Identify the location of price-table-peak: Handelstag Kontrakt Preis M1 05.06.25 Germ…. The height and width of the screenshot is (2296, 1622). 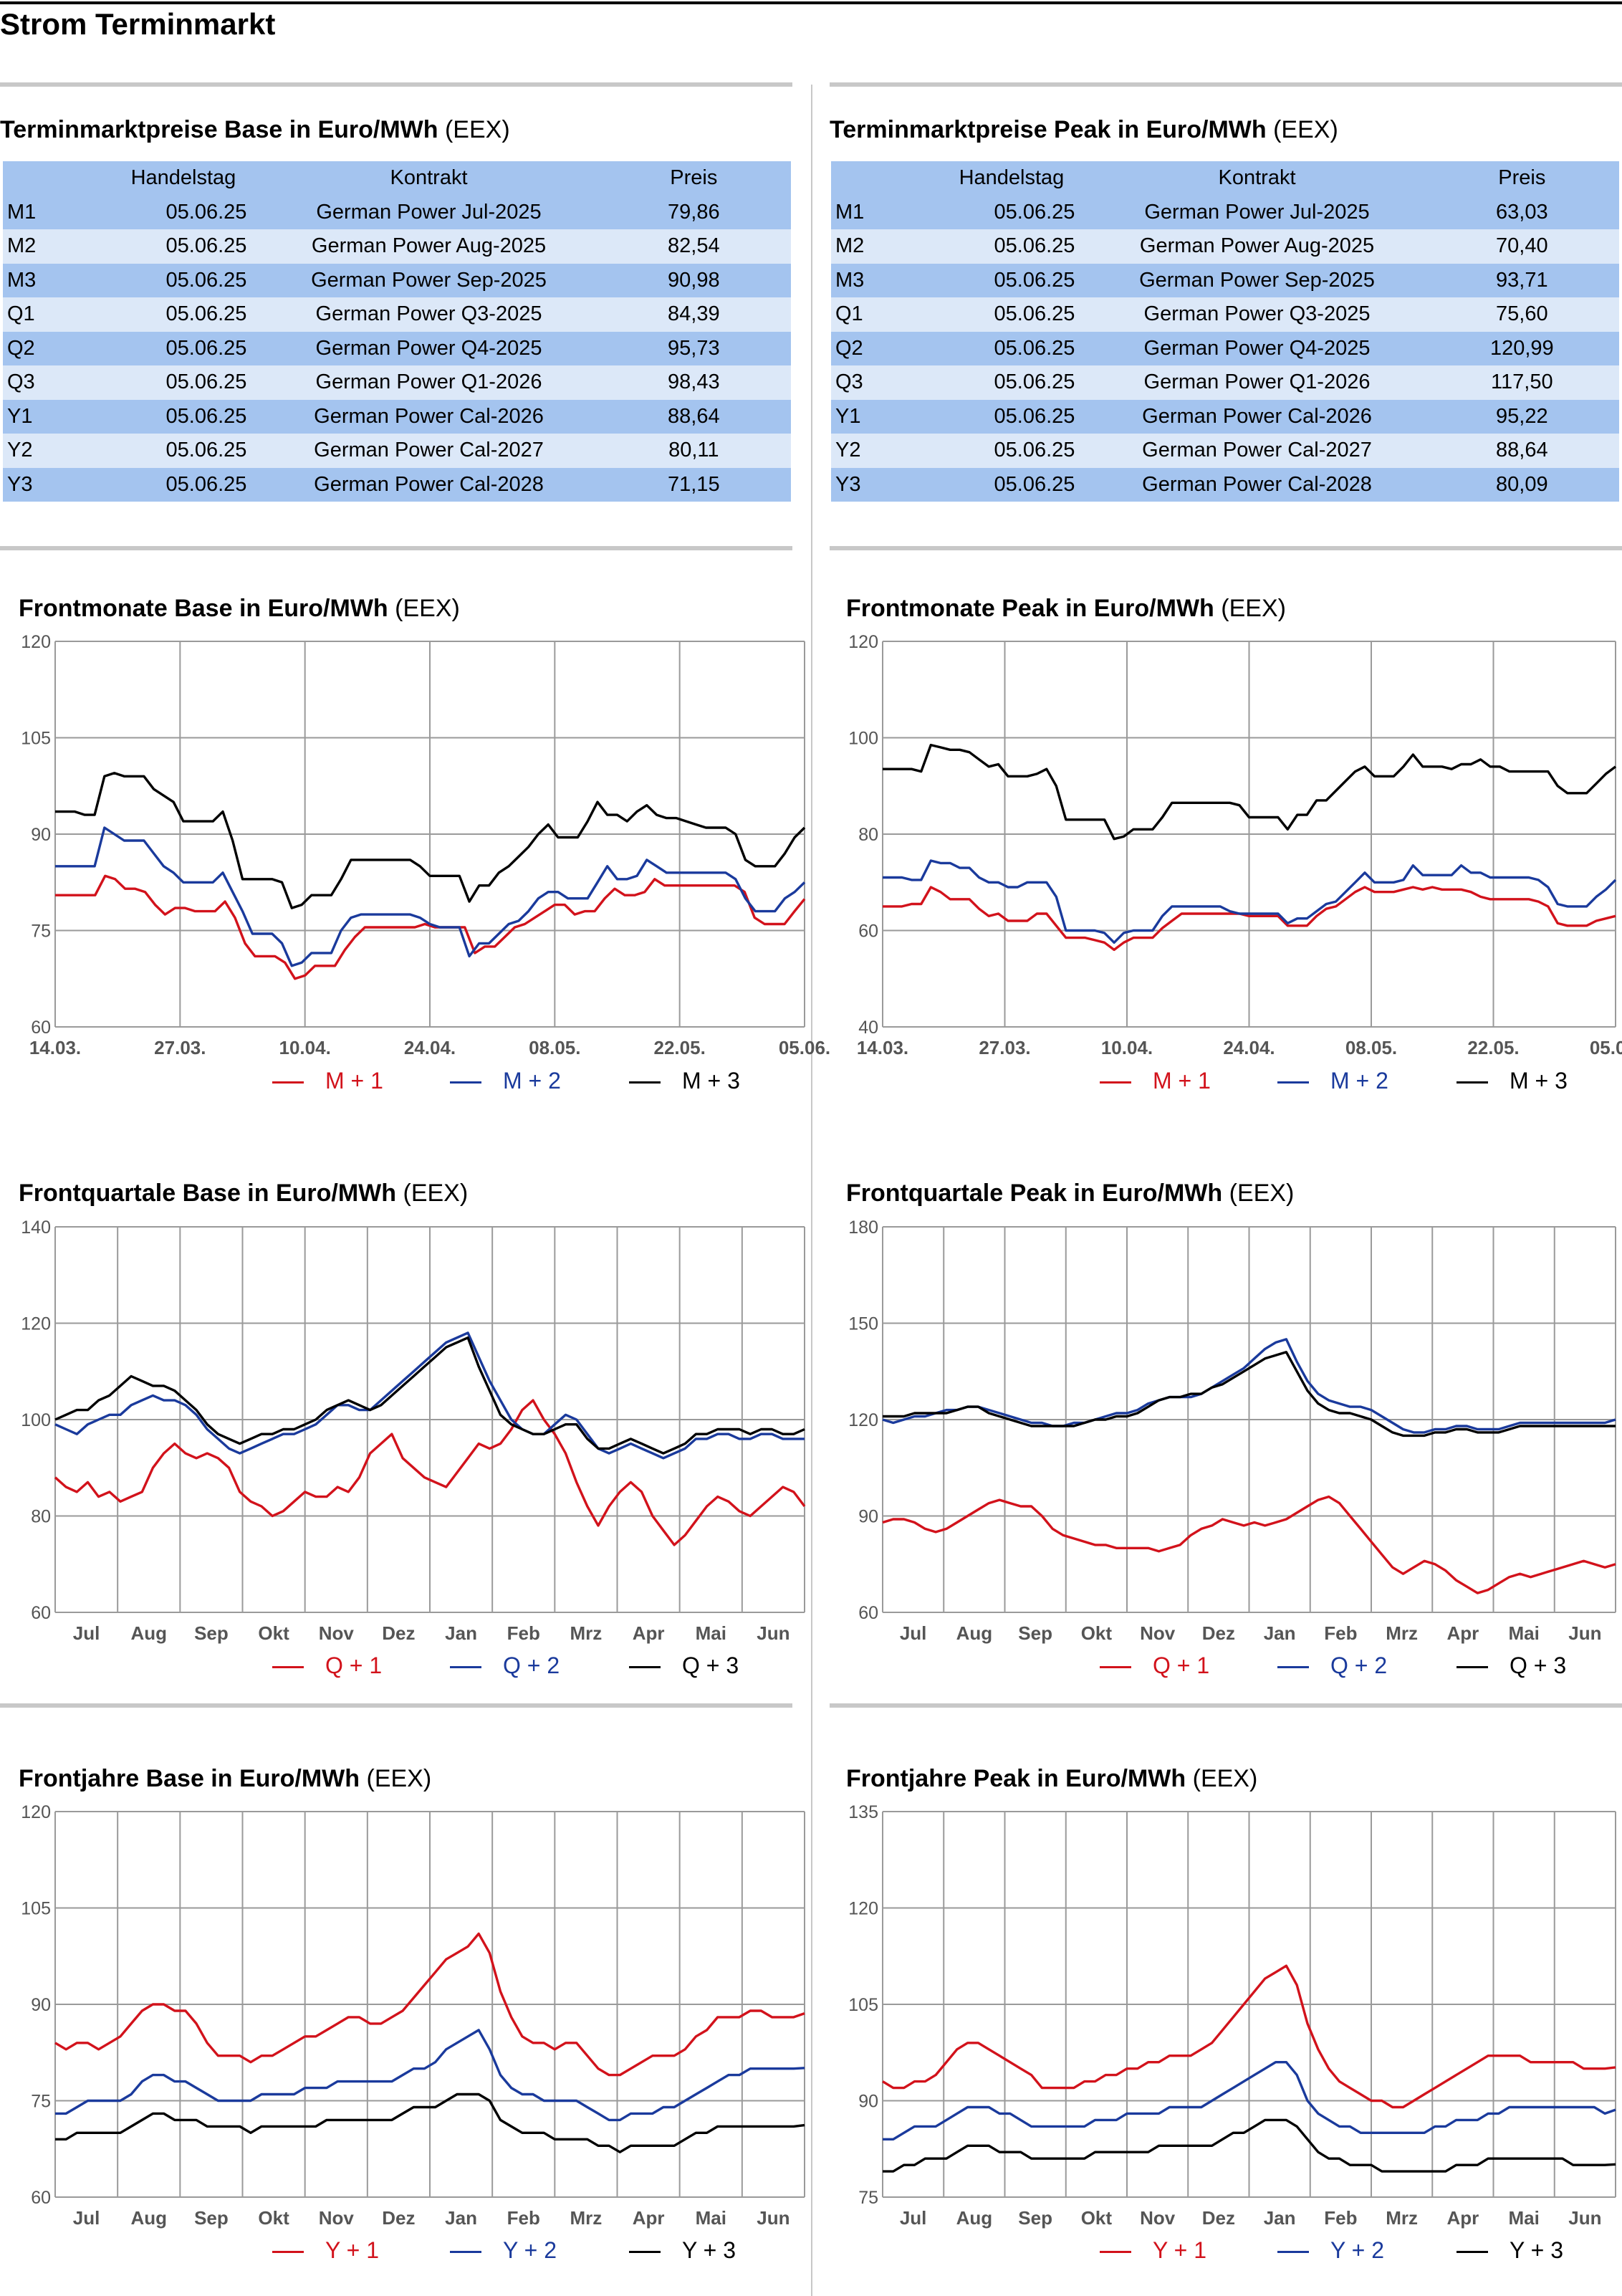
(1225, 331).